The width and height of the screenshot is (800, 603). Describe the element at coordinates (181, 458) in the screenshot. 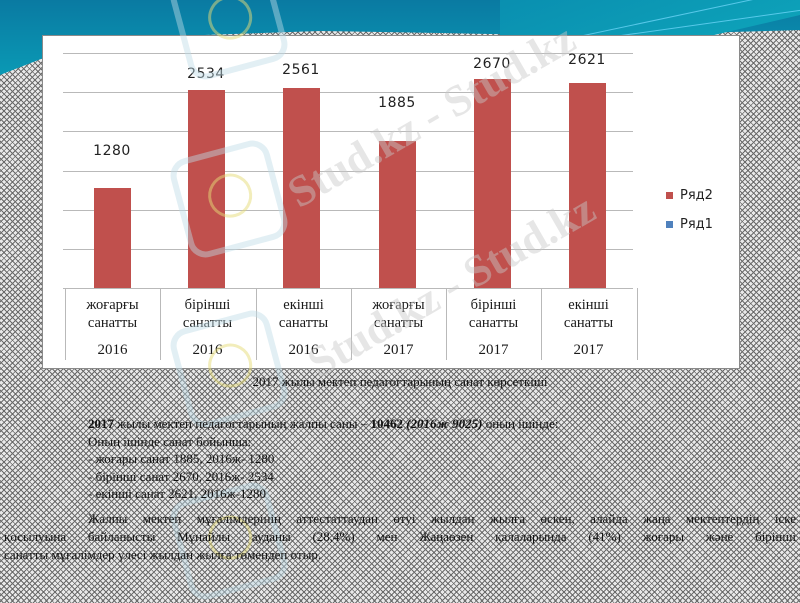

I see `summary-item: - жоғары санат 1885, 2016ж- 1280` at that location.